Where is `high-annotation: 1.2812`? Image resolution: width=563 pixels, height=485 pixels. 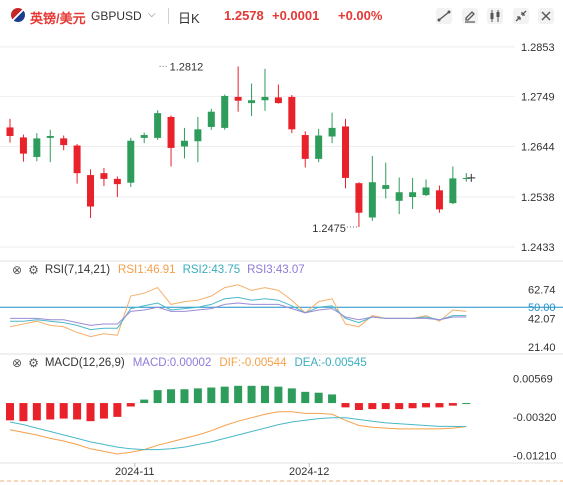
high-annotation: 1.2812 is located at coordinates (187, 67).